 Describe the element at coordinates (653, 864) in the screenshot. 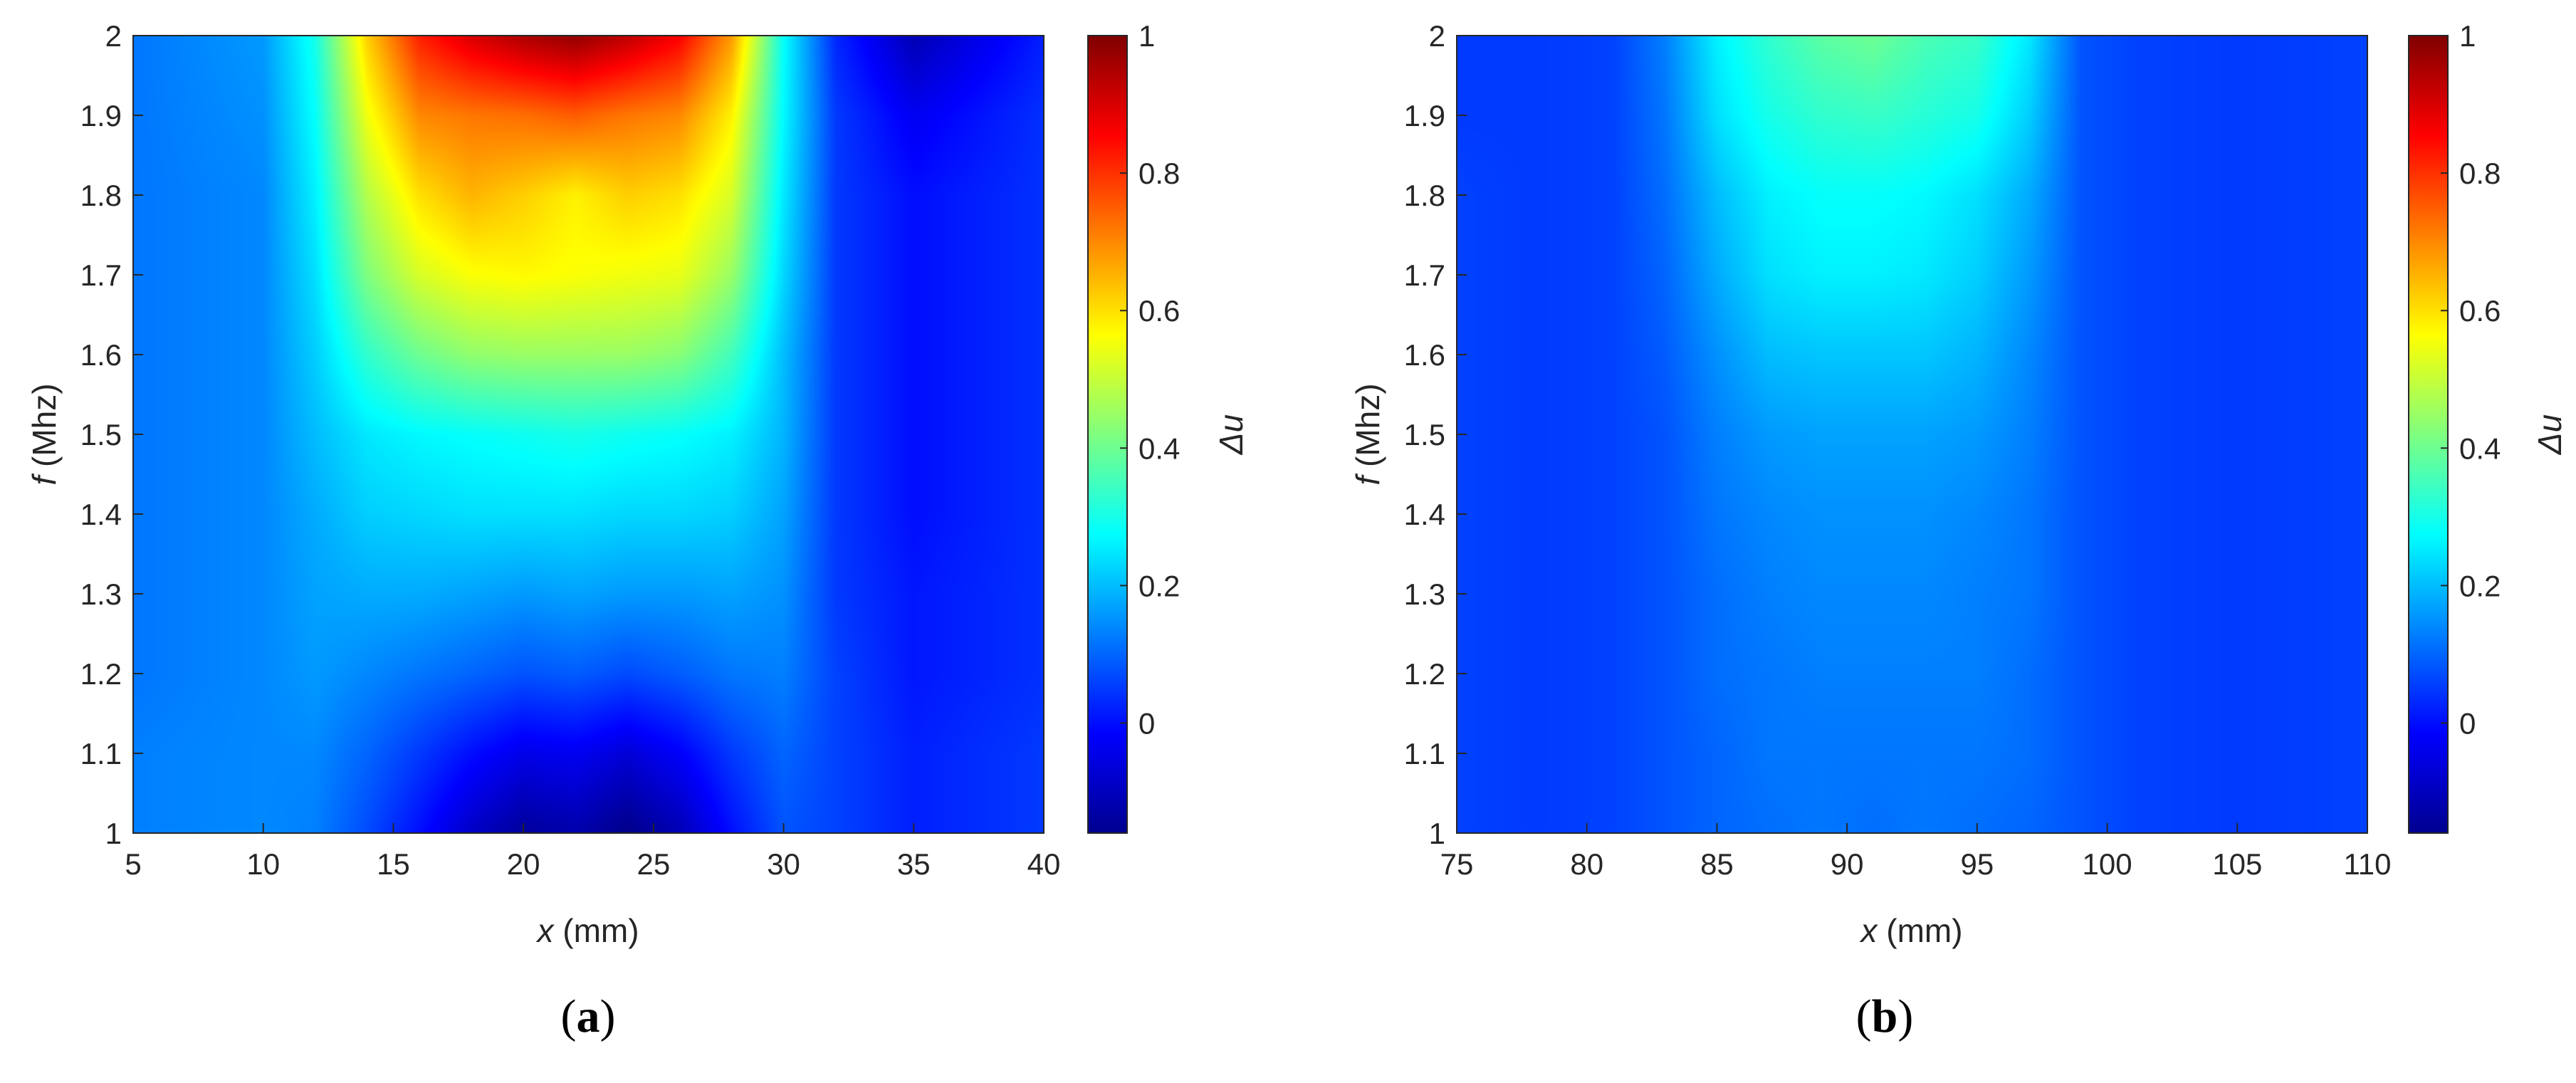

I see `x-tick-label: 25` at that location.